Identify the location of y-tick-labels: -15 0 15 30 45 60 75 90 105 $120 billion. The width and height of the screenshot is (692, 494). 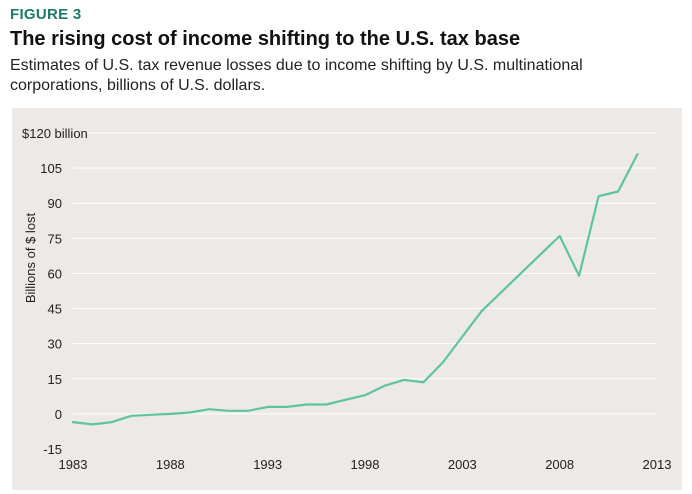
(55, 291).